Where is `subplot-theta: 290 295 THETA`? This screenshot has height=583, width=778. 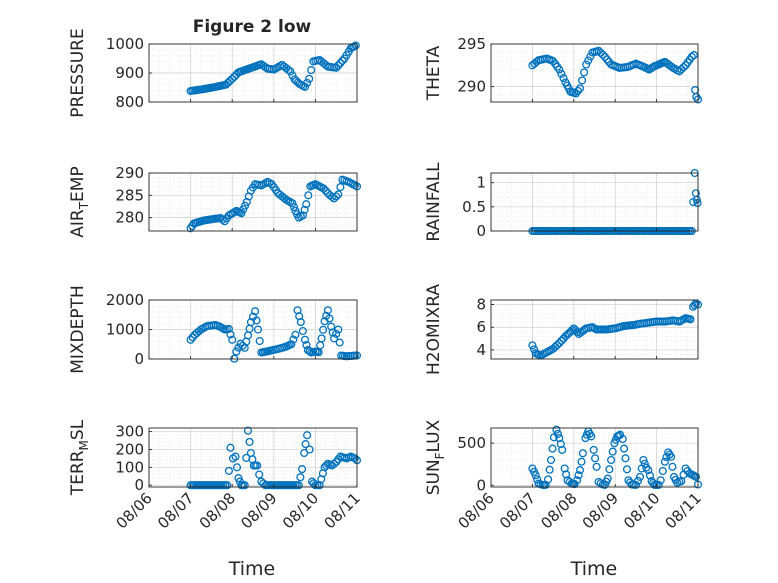 subplot-theta: 290 295 THETA is located at coordinates (563, 69).